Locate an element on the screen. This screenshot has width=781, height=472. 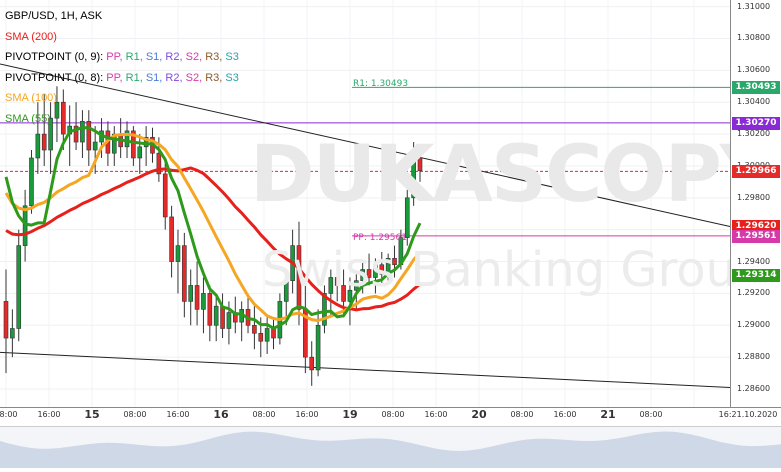
legend-pivot-9-r2: R2, is located at coordinates (174, 57).